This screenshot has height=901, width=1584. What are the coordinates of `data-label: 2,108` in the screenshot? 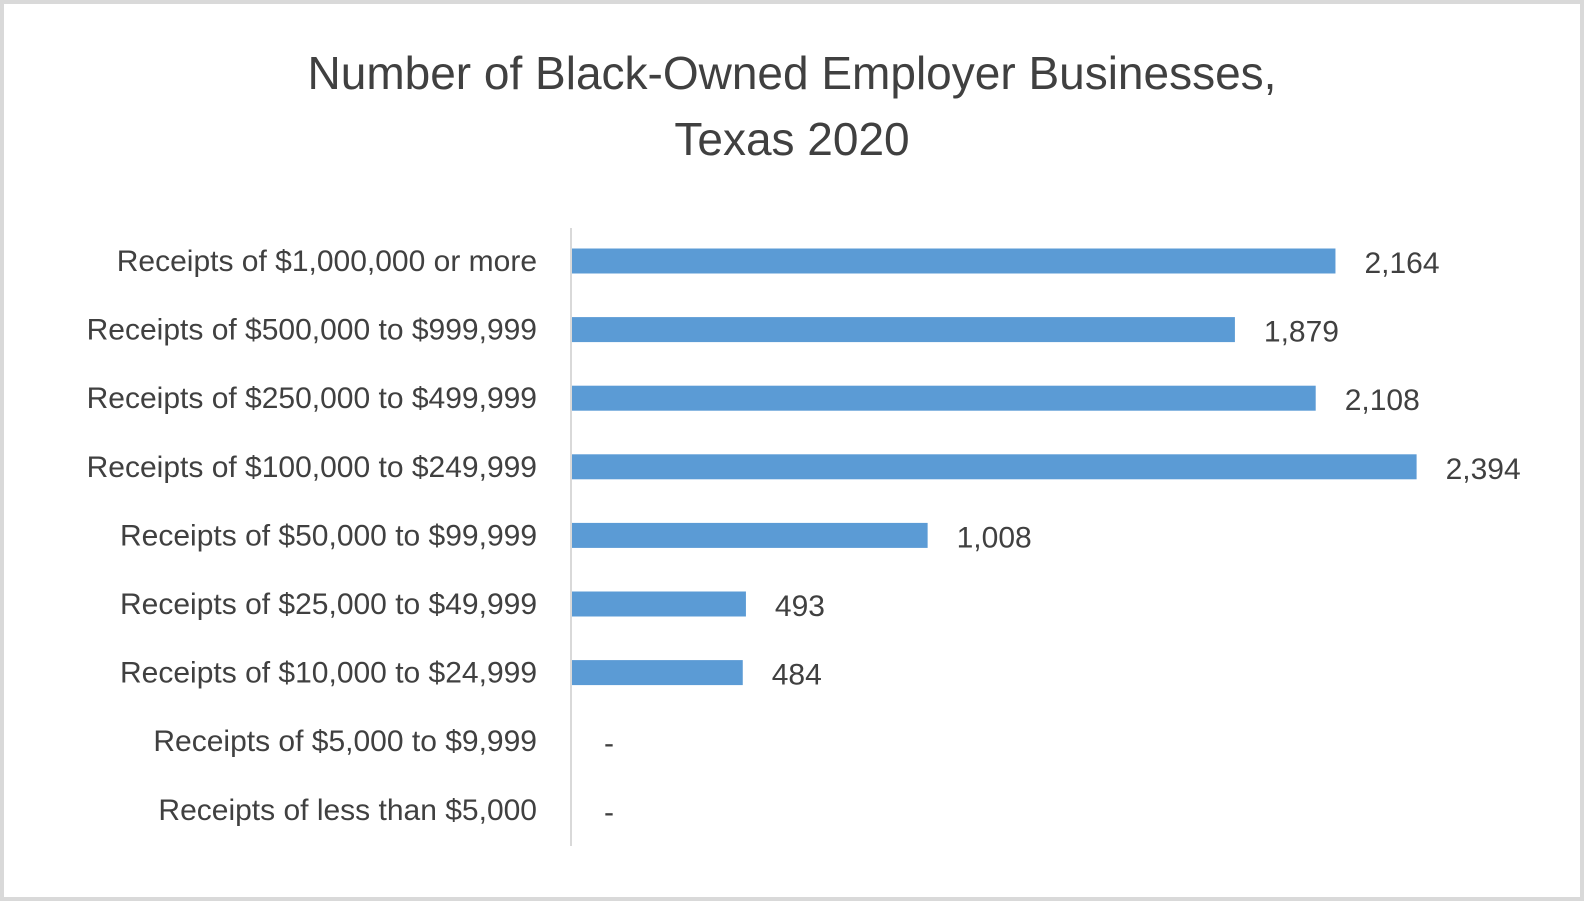 It's located at (1382, 400).